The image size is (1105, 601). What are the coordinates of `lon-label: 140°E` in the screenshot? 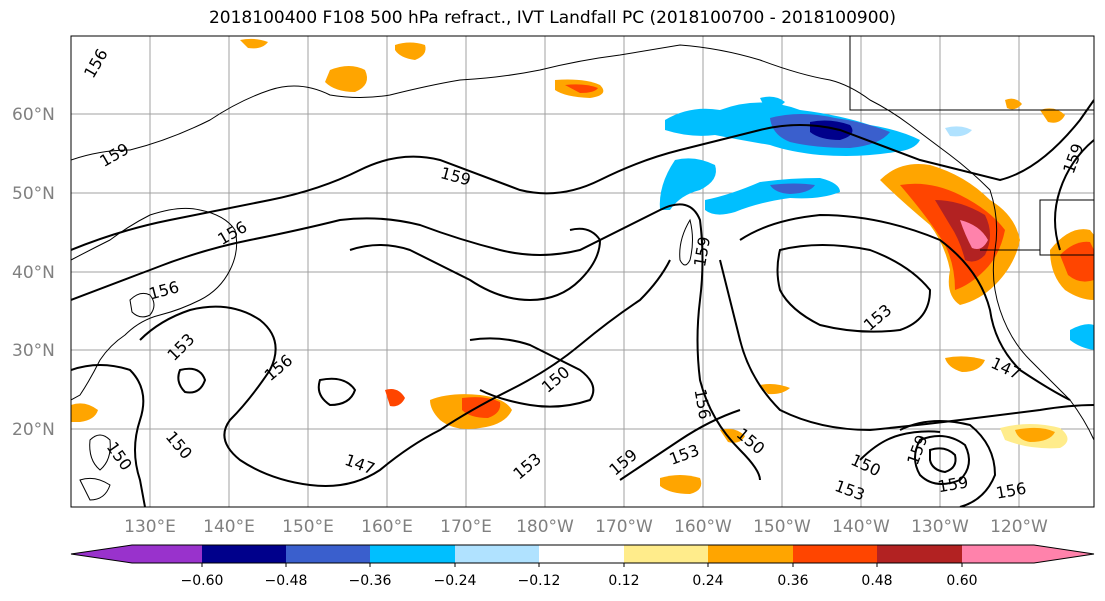 It's located at (229, 527).